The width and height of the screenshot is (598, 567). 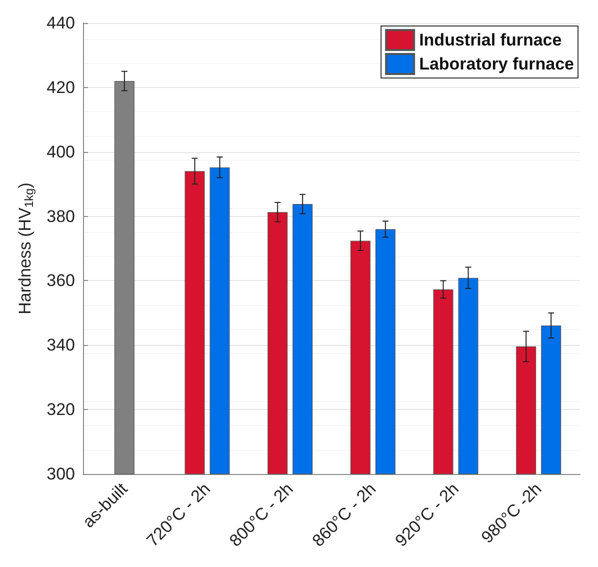 What do you see at coordinates (60, 23) in the screenshot?
I see `y-tick-label: 440` at bounding box center [60, 23].